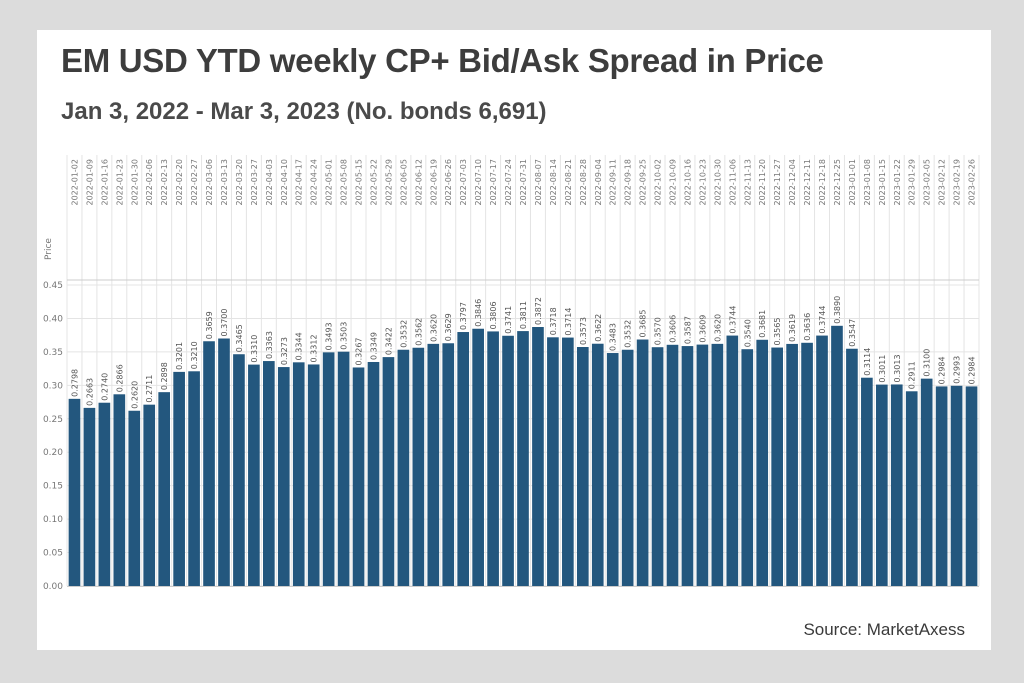 The image size is (1024, 683). Describe the element at coordinates (508, 320) in the screenshot. I see `value-label: 0.3741` at that location.